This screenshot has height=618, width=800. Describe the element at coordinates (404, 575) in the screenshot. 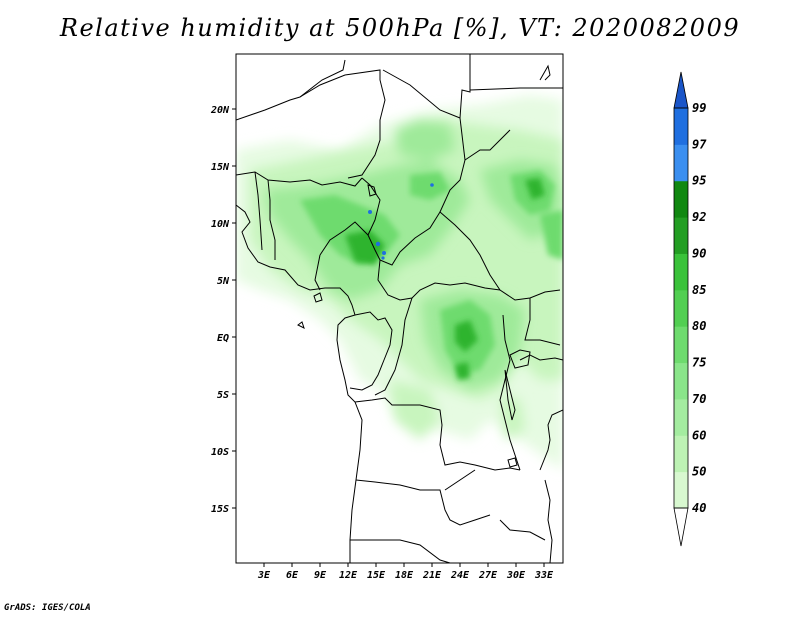

I see `lon-tick: 18E` at that location.